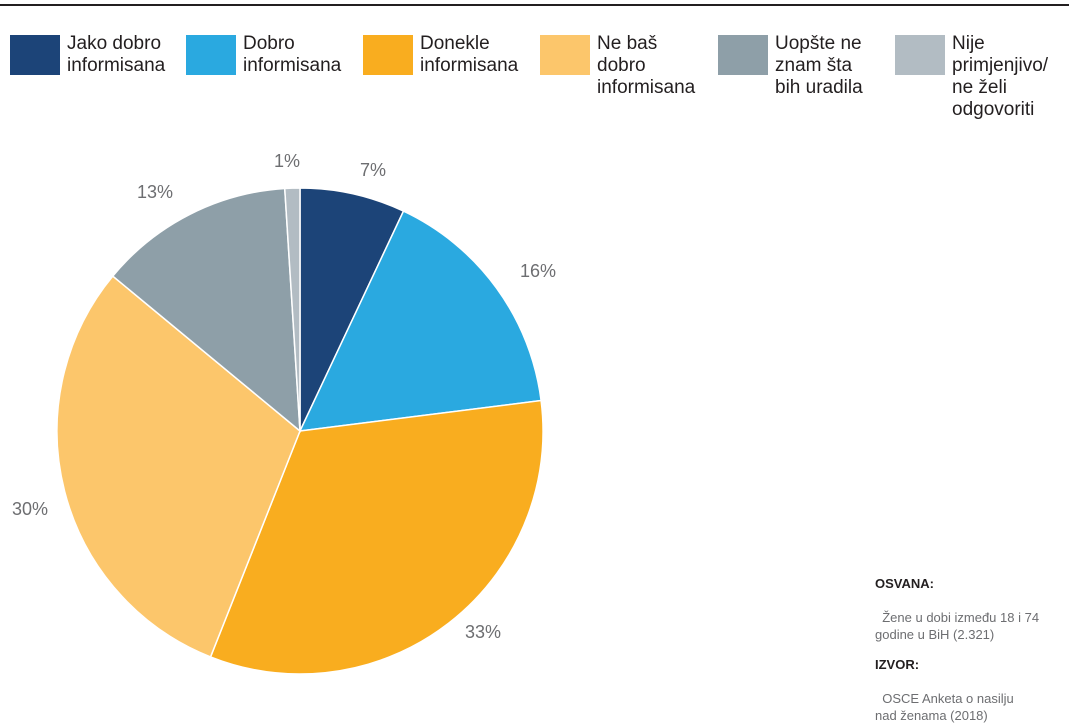  What do you see at coordinates (819, 65) in the screenshot?
I see `legend-label: Uopšte ne znam šta bih uradila` at bounding box center [819, 65].